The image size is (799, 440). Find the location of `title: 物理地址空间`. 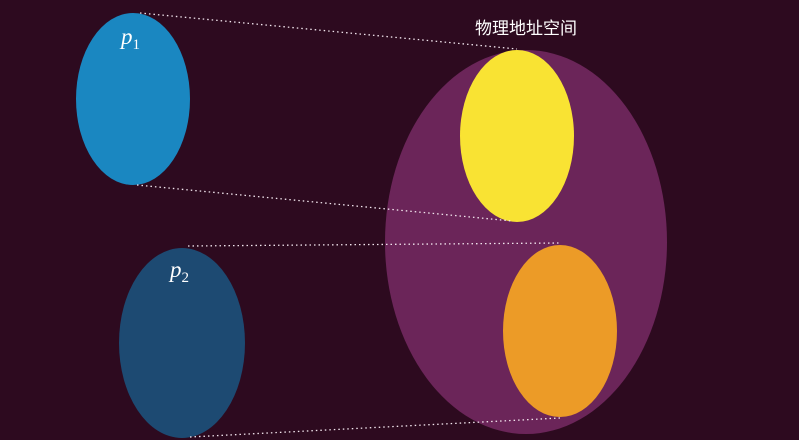

title: 物理地址空间 is located at coordinates (526, 29).